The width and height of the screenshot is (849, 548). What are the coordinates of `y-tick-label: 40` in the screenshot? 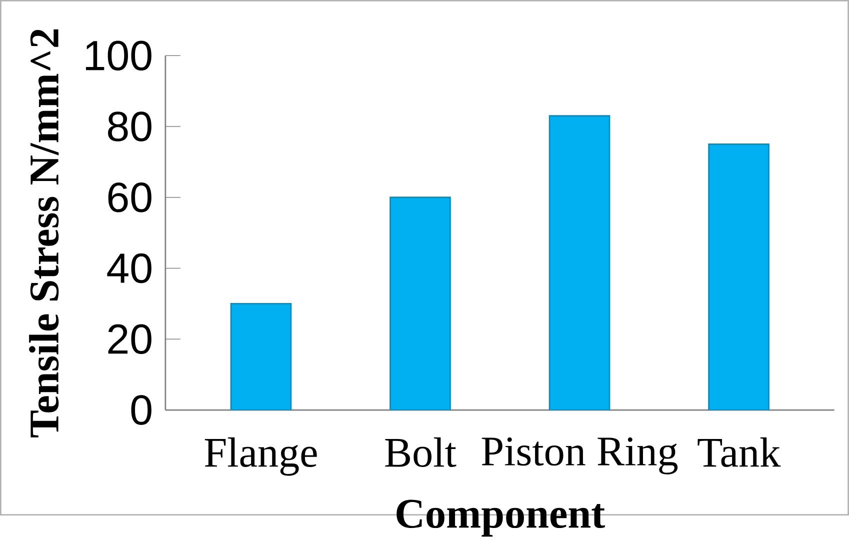 It's located at (129, 268).